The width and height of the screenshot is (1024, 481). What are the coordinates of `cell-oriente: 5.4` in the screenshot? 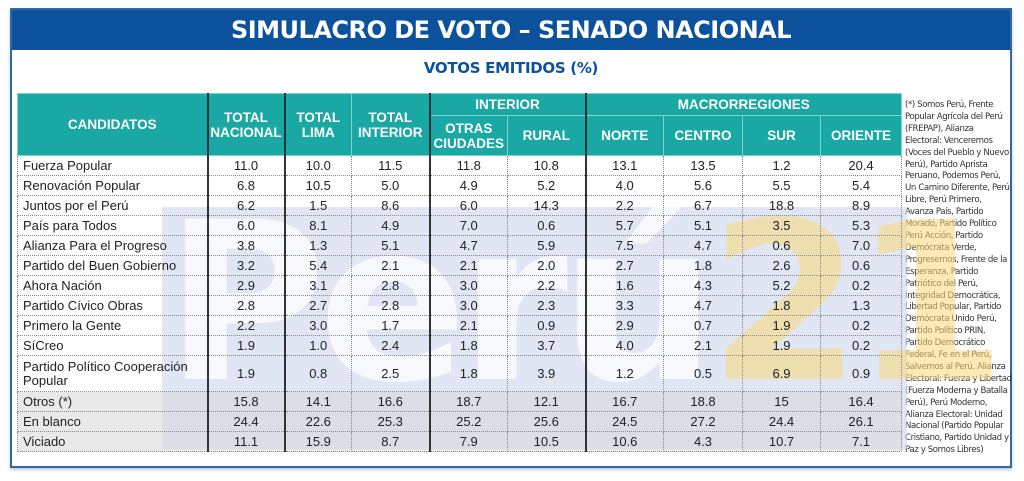 It's located at (861, 185).